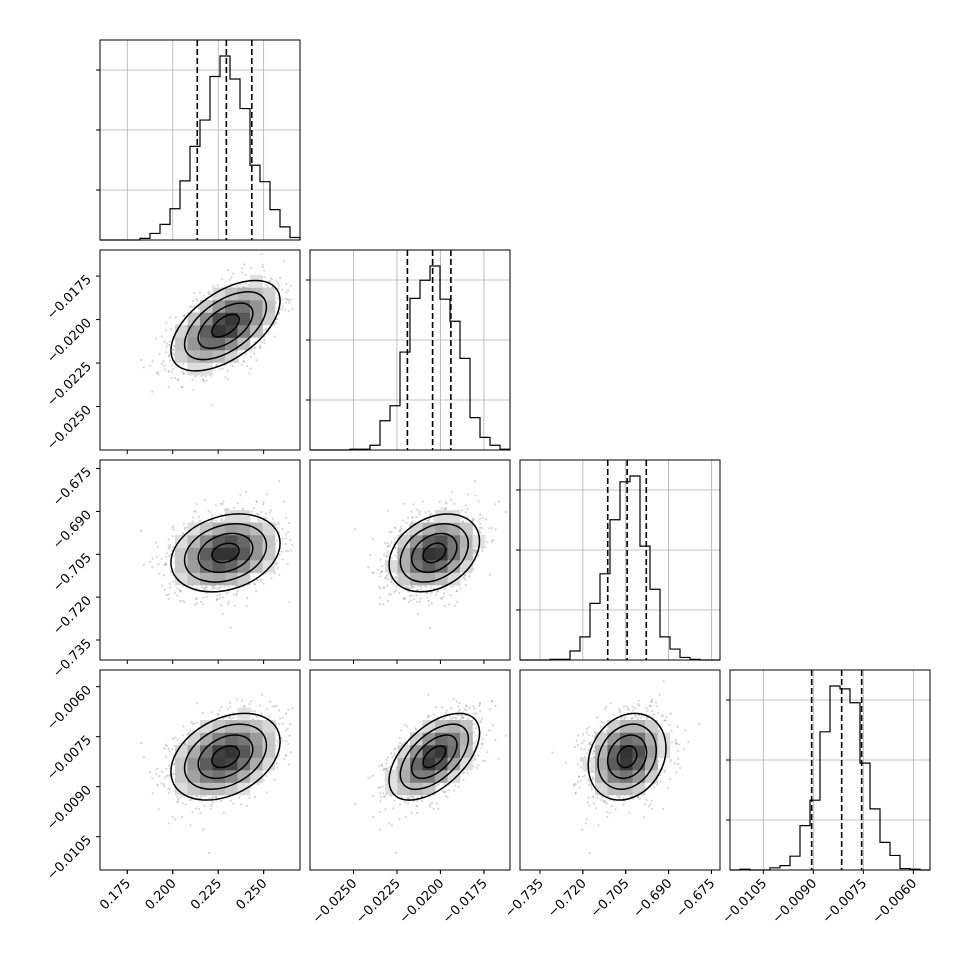 This screenshot has height=970, width=970. I want to click on y-tick-label: −0.735, so click(72, 658).